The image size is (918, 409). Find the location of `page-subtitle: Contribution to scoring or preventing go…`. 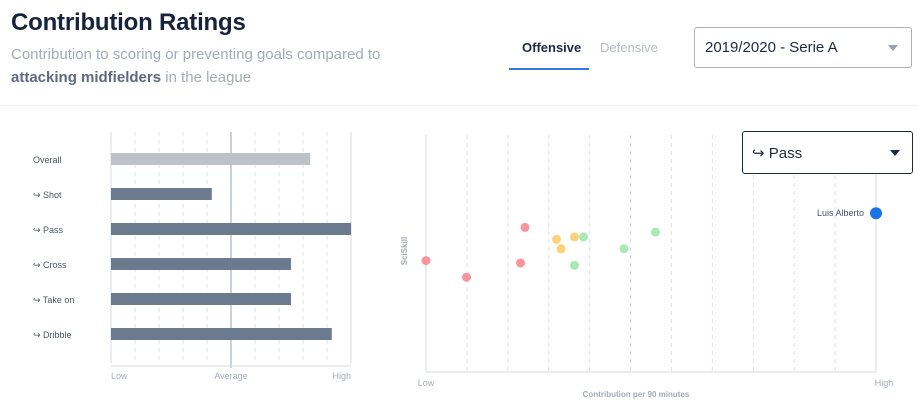

page-subtitle: Contribution to scoring or preventing go… is located at coordinates (211, 66).